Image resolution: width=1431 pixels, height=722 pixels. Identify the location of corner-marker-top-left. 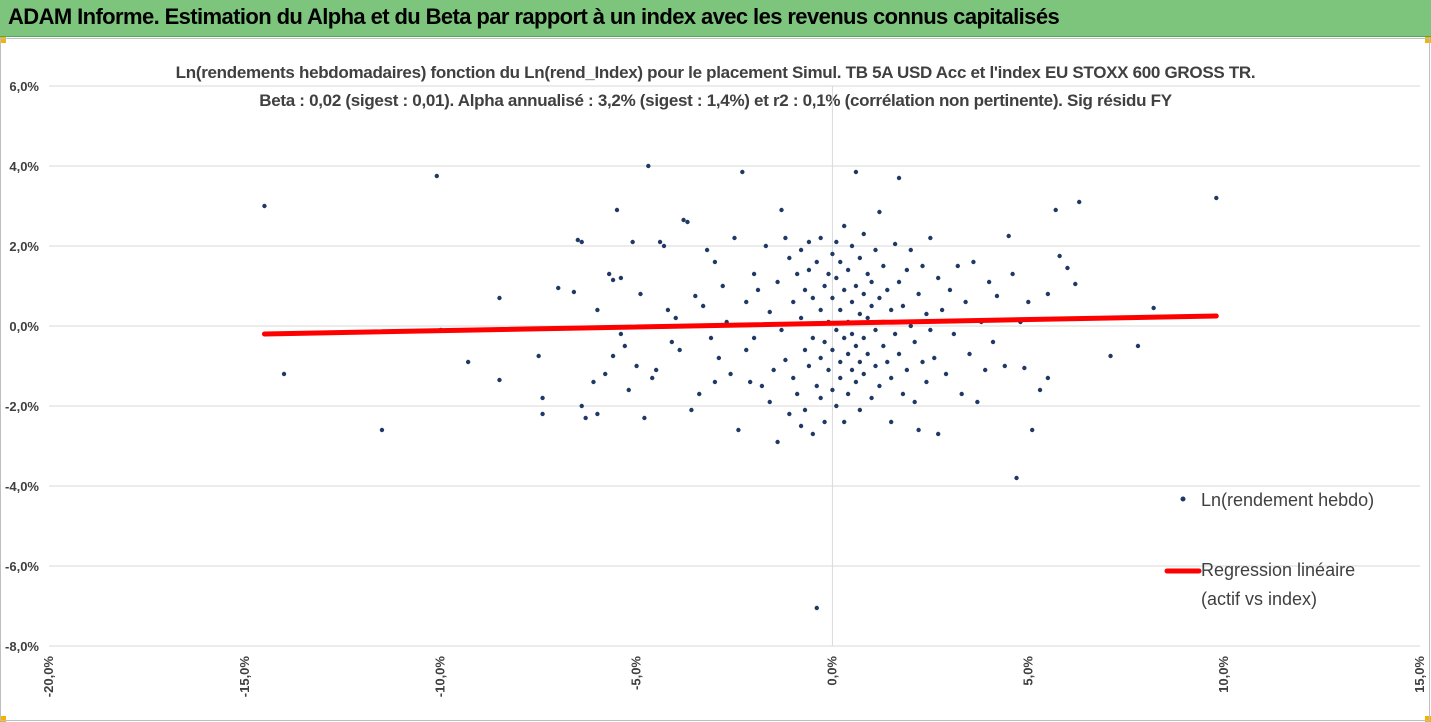
(3, 40).